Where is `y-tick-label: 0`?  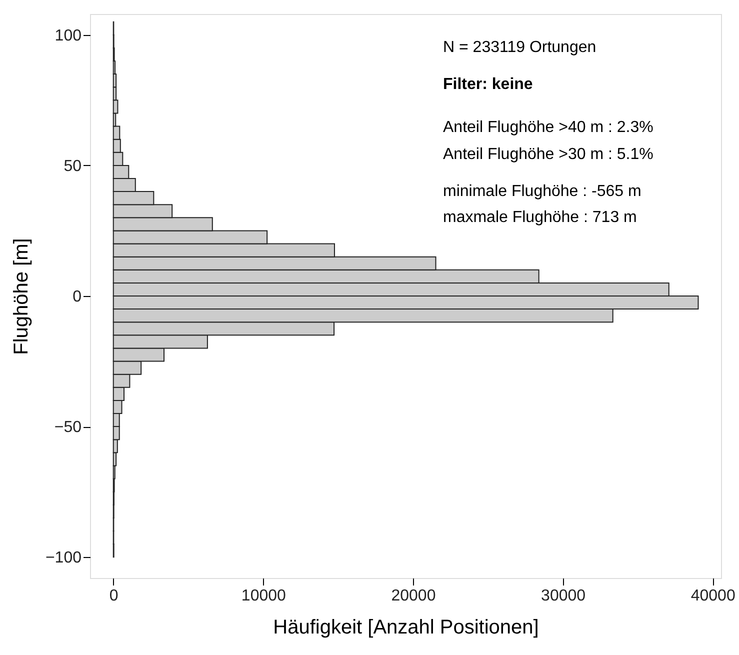 y-tick-label: 0 is located at coordinates (77, 297).